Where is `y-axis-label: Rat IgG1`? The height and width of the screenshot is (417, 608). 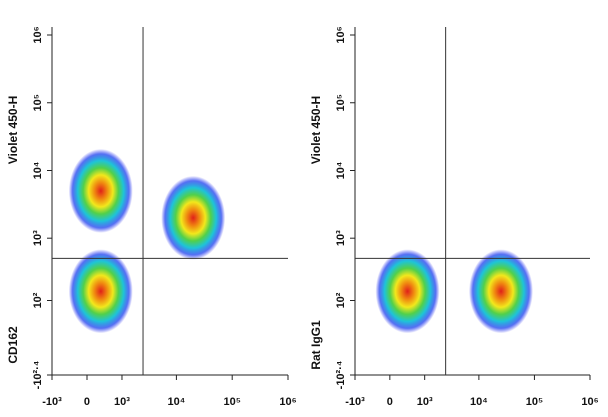
y-axis-label: Rat IgG1 is located at coordinates (316, 345).